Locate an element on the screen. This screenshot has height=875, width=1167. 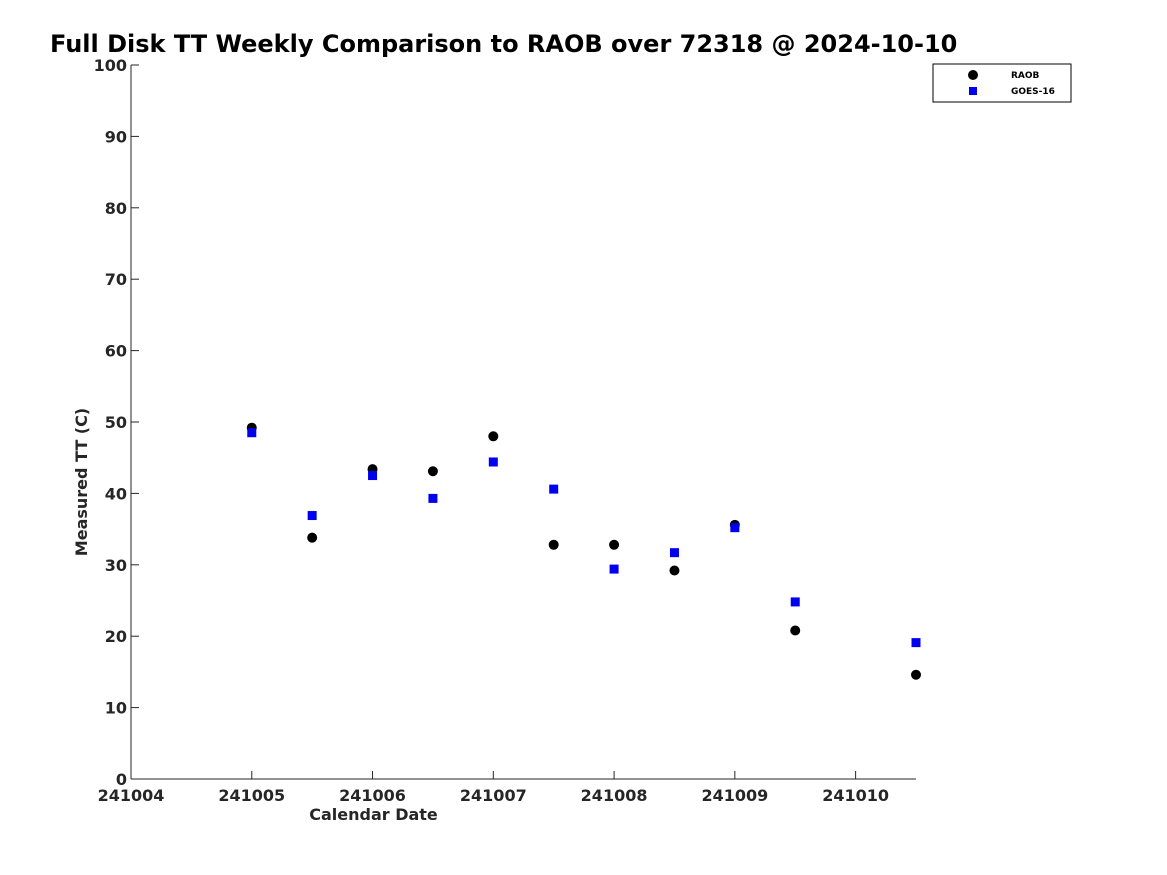
x-tick-label: 241004 is located at coordinates (131, 795).